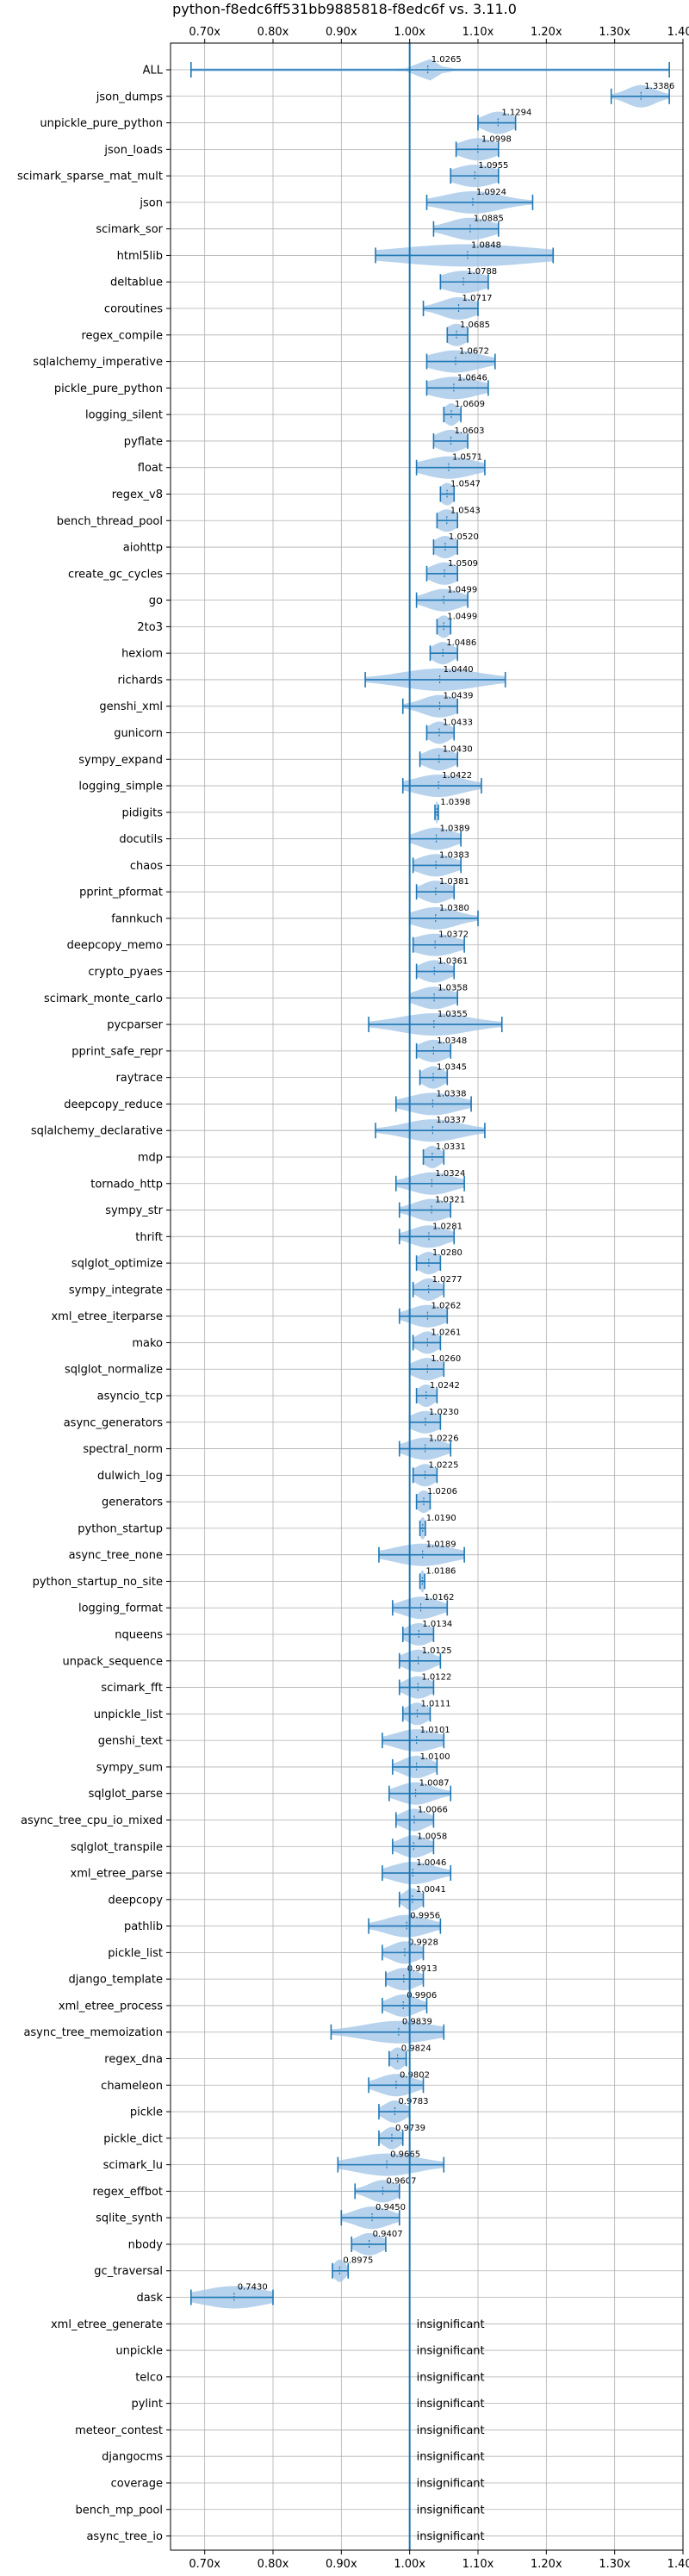 Image resolution: width=689 pixels, height=2576 pixels. What do you see at coordinates (431, 1863) in the screenshot?
I see `value-label: 1.0046` at bounding box center [431, 1863].